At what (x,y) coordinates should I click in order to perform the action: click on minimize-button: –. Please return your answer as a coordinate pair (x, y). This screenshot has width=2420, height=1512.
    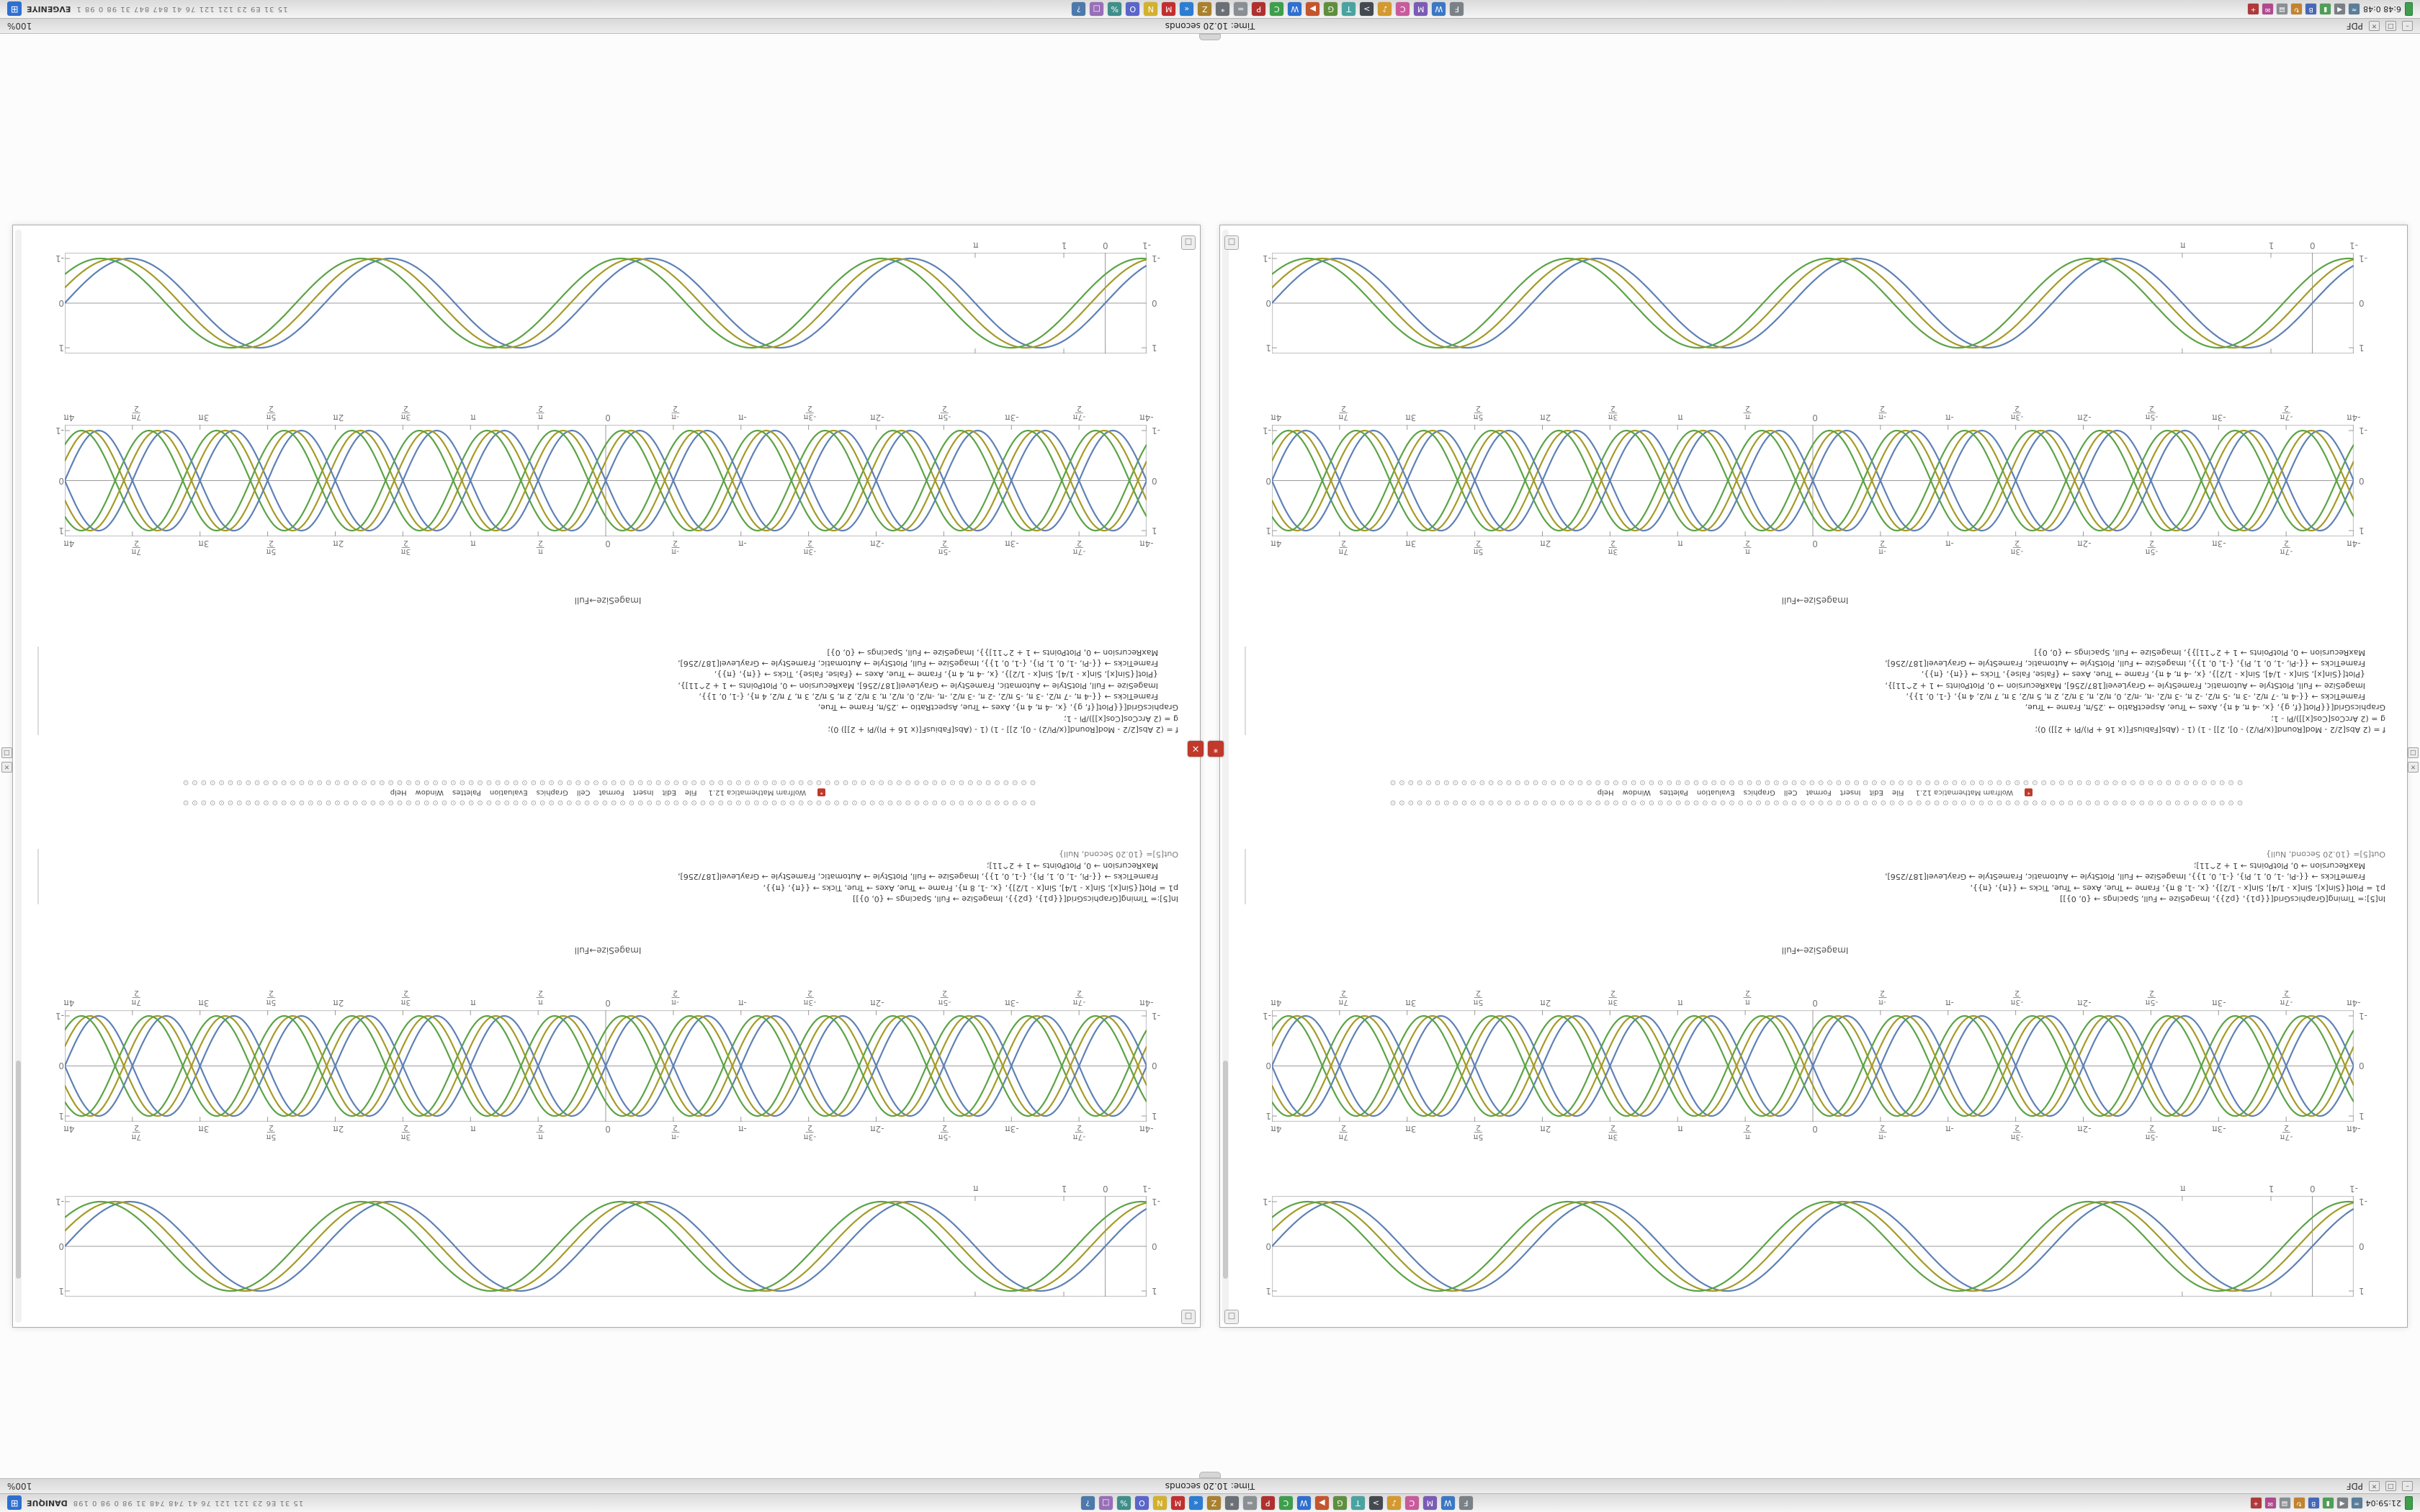
    Looking at the image, I should click on (2407, 1486).